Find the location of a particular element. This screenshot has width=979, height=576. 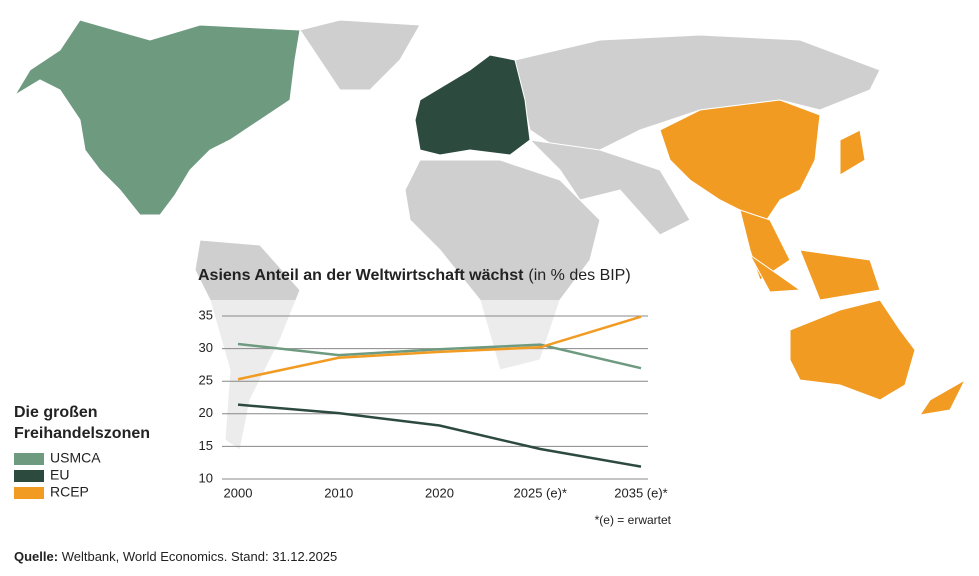

usmca-region is located at coordinates (157, 117).